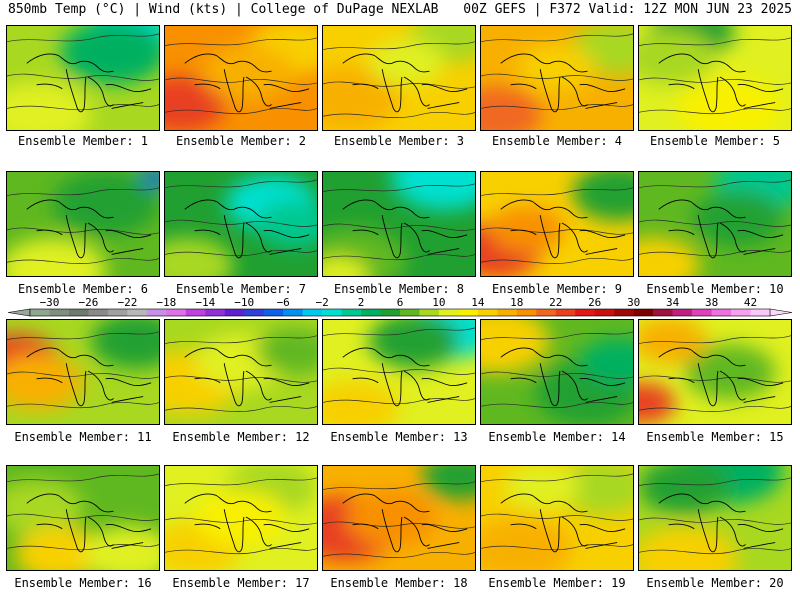  Describe the element at coordinates (516, 302) in the screenshot. I see `colorbar-tick-label: 18` at that location.